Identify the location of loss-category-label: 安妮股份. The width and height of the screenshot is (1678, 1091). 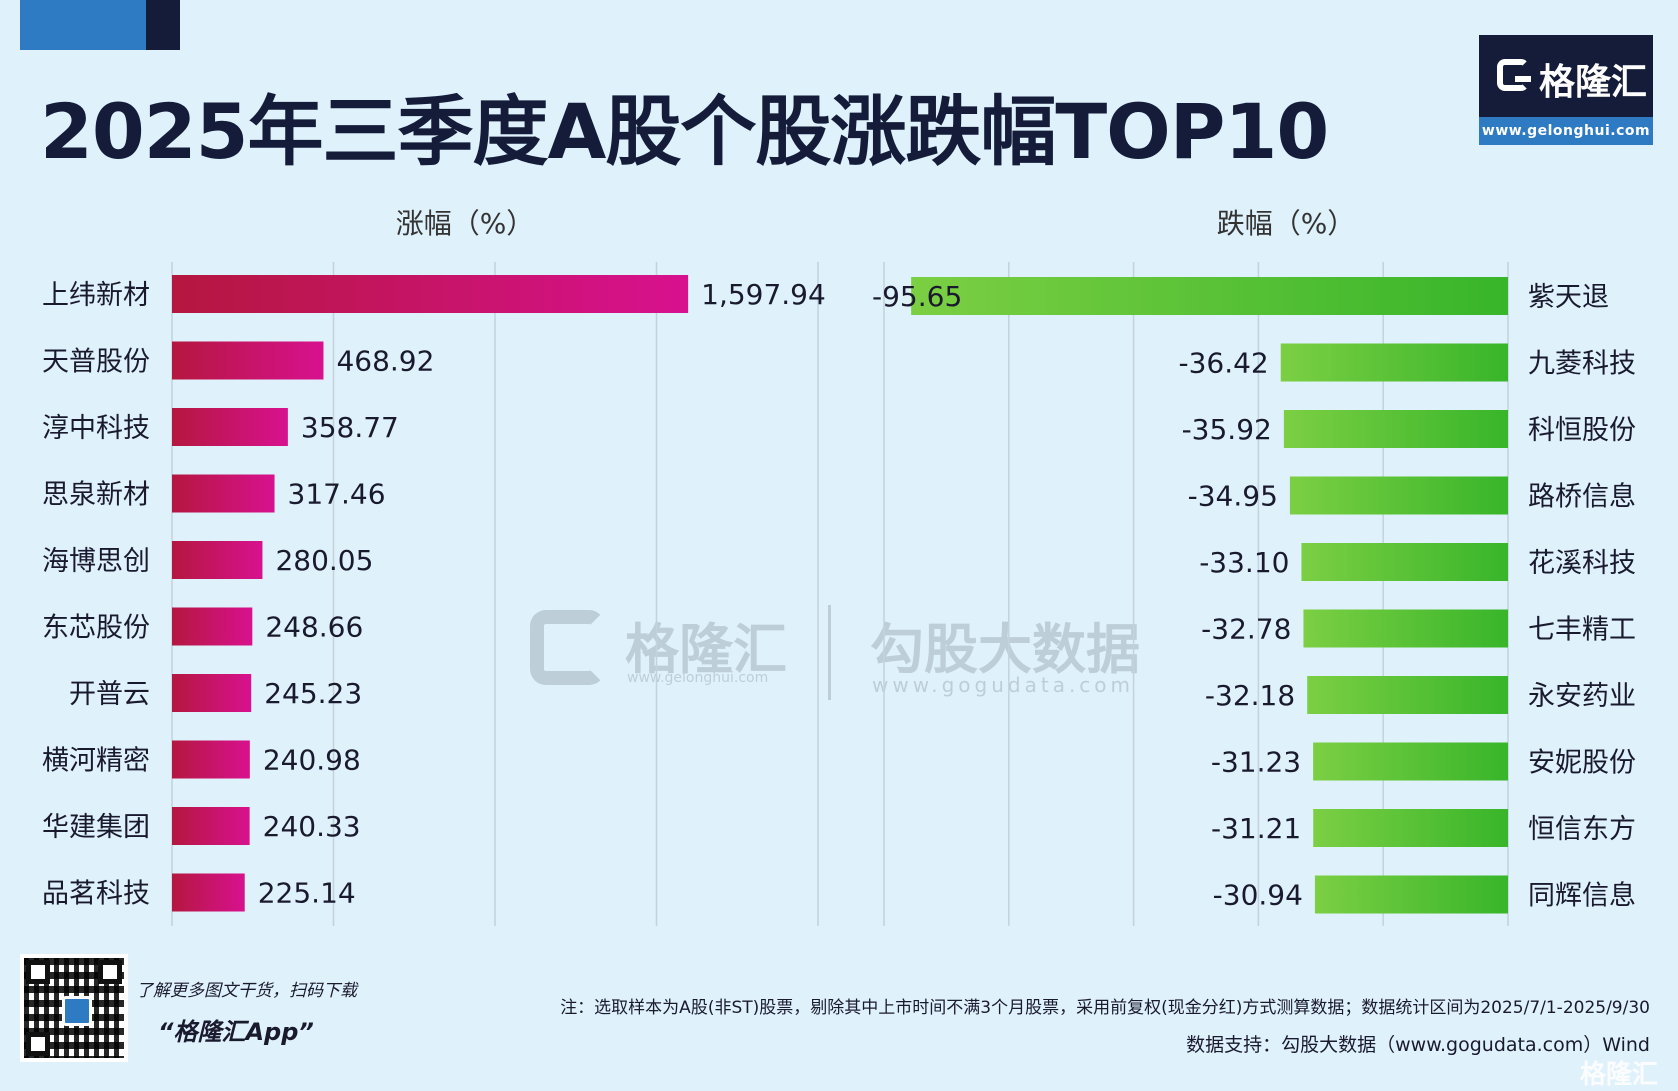
(1582, 763).